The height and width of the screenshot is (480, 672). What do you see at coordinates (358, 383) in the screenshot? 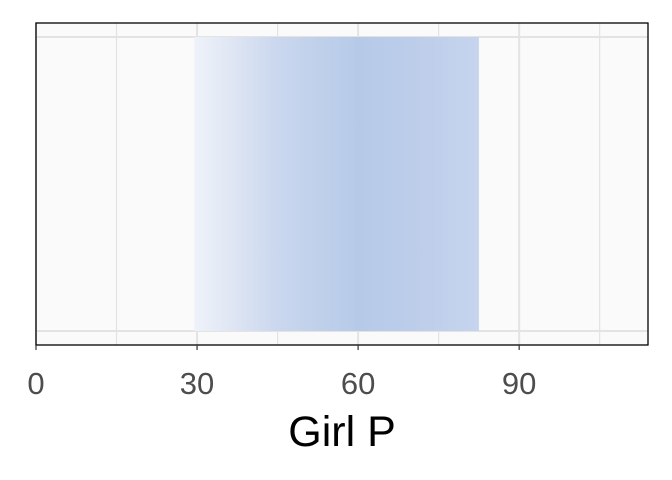
I see `x-tick-label: 60` at bounding box center [358, 383].